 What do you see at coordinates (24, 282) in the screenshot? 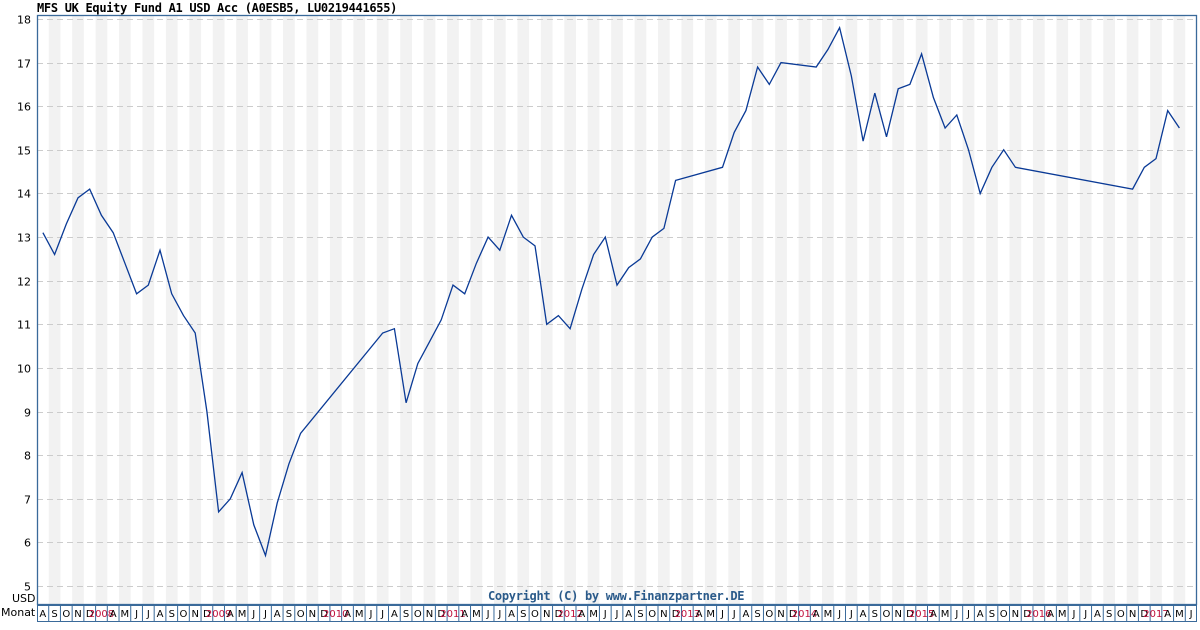
I see `svg-text: 12` at bounding box center [24, 282].